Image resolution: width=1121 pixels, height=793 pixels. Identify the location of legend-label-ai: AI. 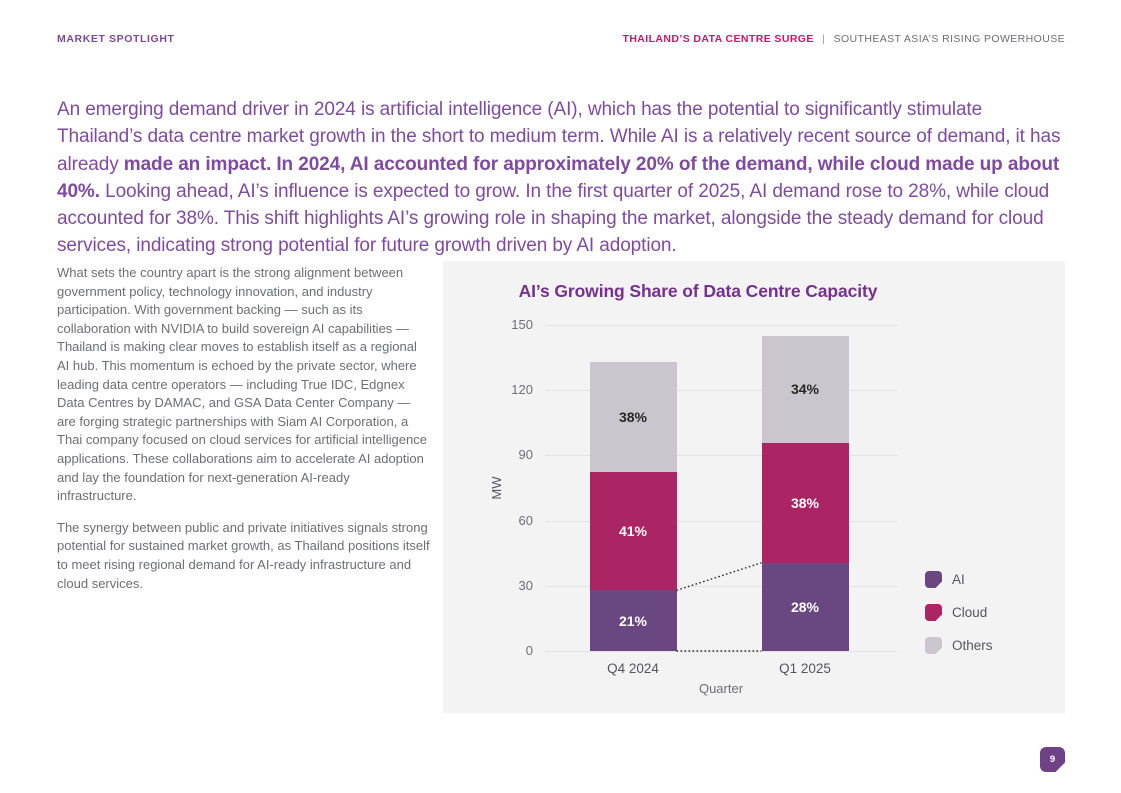
(958, 579).